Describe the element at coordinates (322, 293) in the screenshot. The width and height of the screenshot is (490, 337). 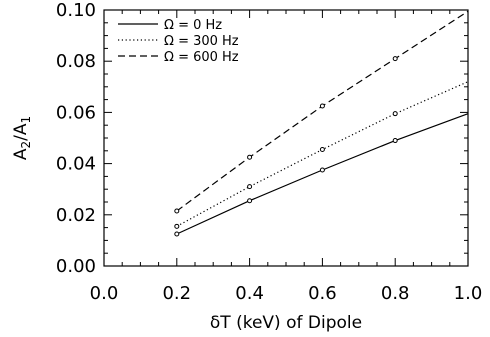
I see `x-tick-label: 0.6` at that location.